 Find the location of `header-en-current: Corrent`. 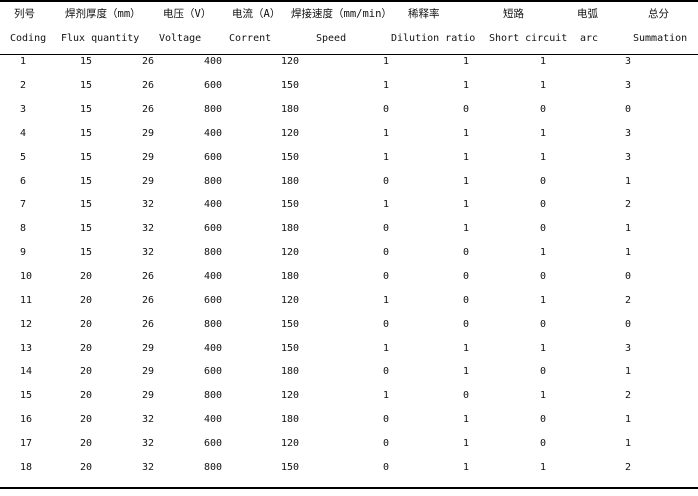

header-en-current: Corrent is located at coordinates (250, 38).